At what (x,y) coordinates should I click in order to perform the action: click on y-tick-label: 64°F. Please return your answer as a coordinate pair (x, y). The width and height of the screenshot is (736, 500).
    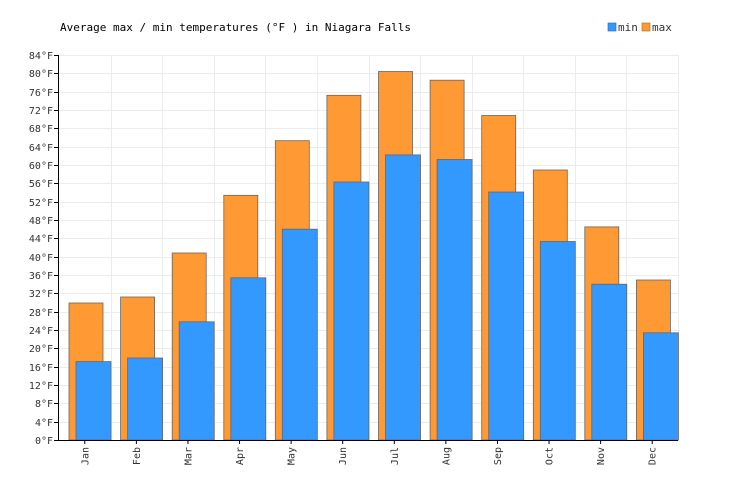
    Looking at the image, I should click on (41, 148).